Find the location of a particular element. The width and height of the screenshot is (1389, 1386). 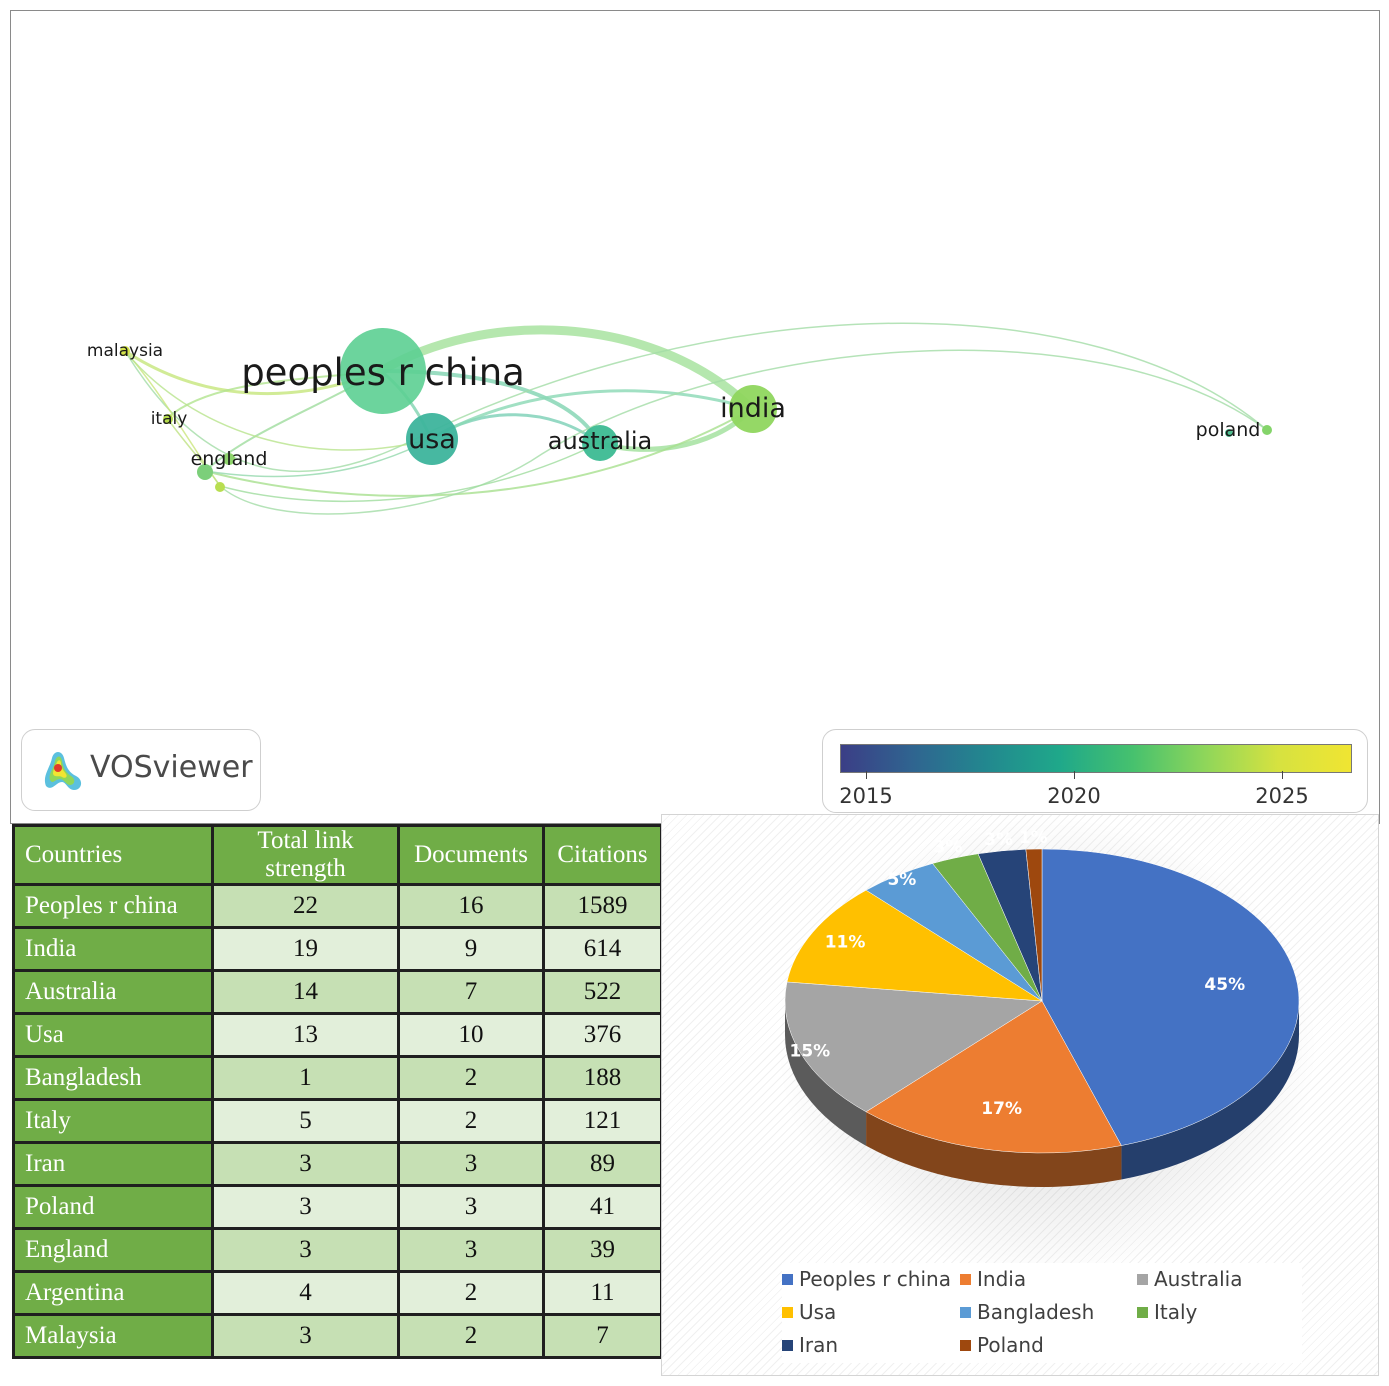

pie-slices is located at coordinates (1042, 1001).